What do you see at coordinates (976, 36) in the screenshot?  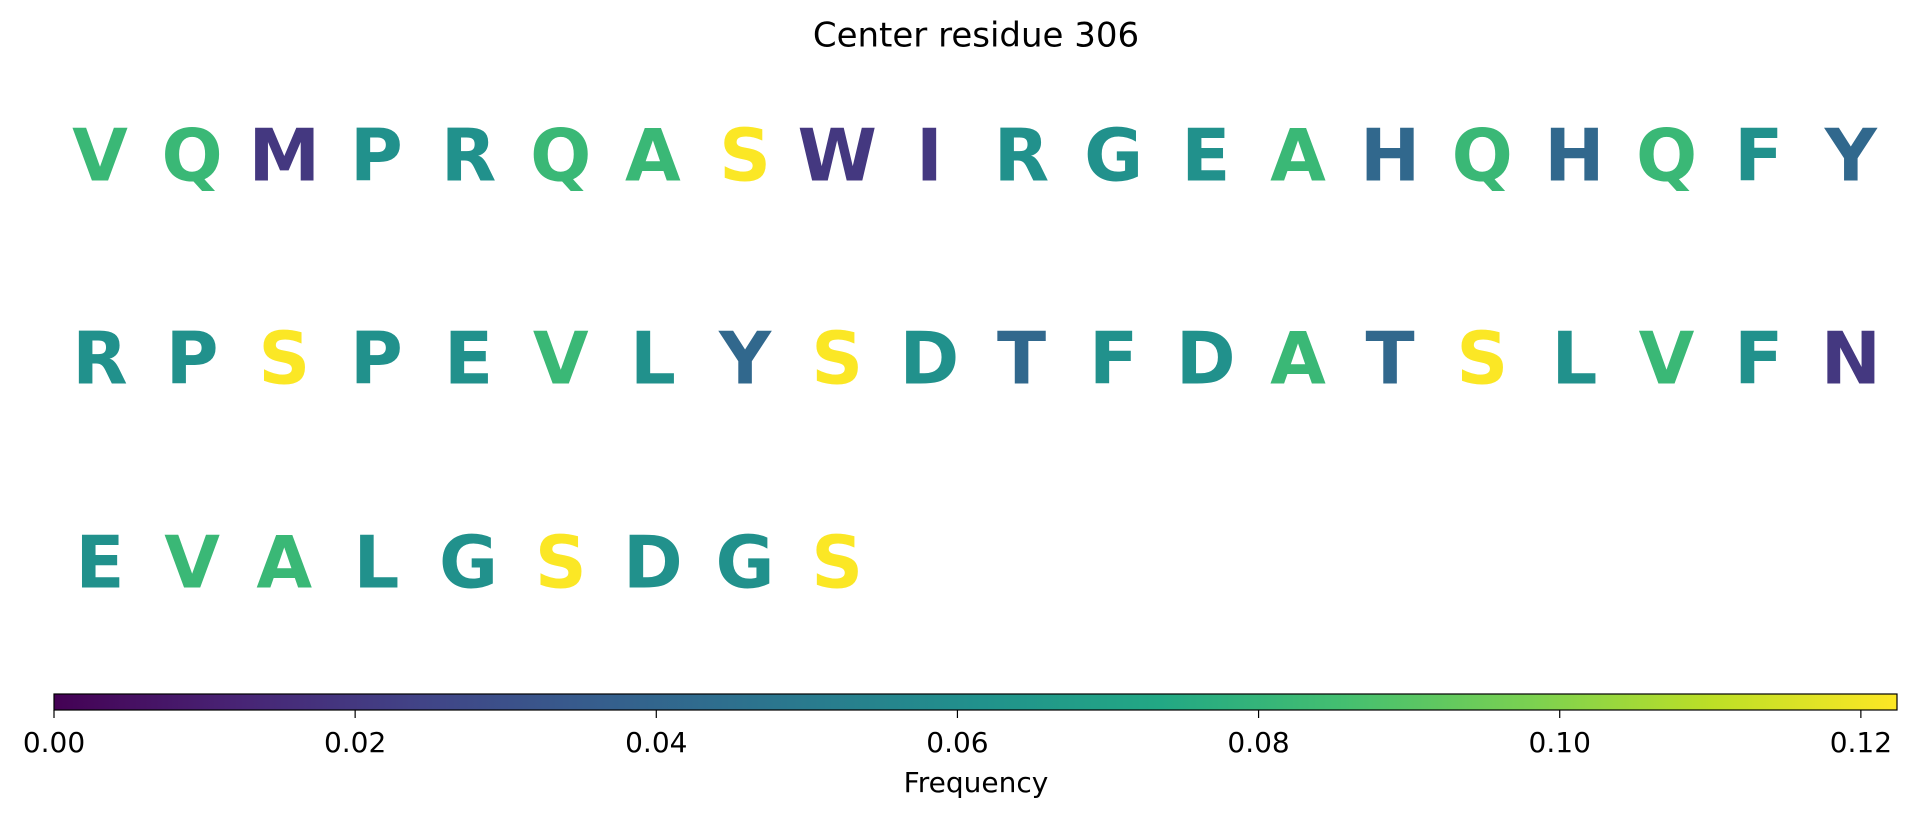 I see `chart-title: Center residue 306` at bounding box center [976, 36].